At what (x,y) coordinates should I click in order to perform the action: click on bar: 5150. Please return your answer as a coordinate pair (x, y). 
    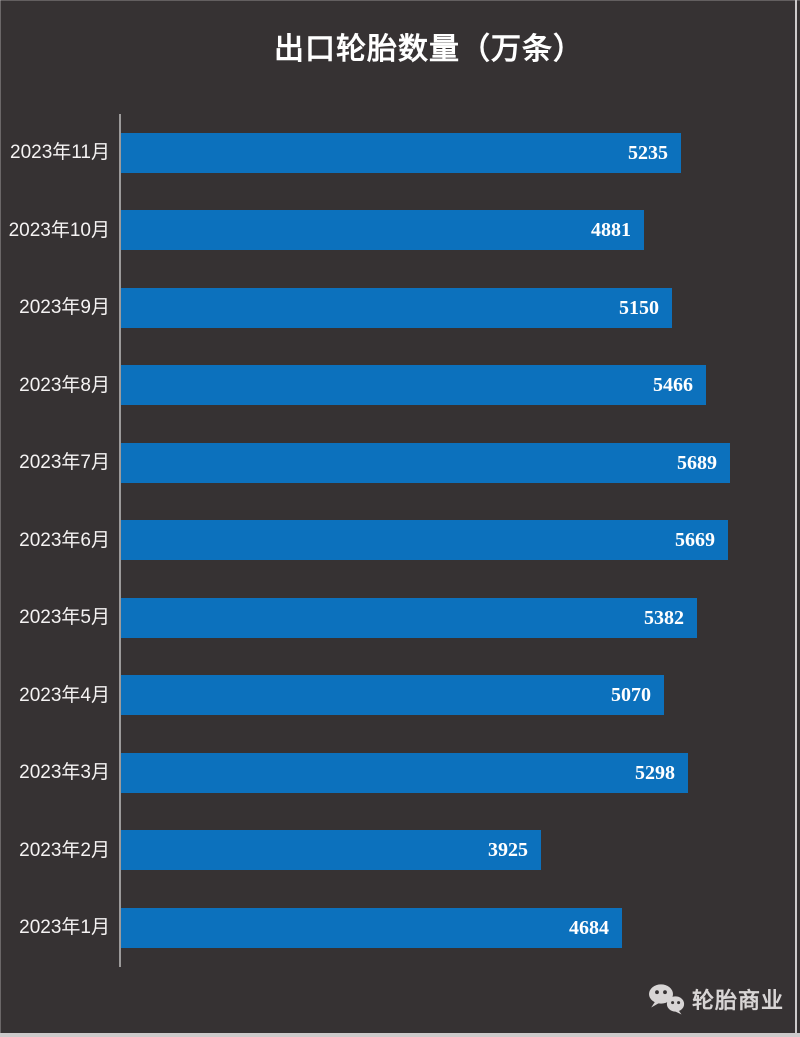
    Looking at the image, I should click on (396, 307).